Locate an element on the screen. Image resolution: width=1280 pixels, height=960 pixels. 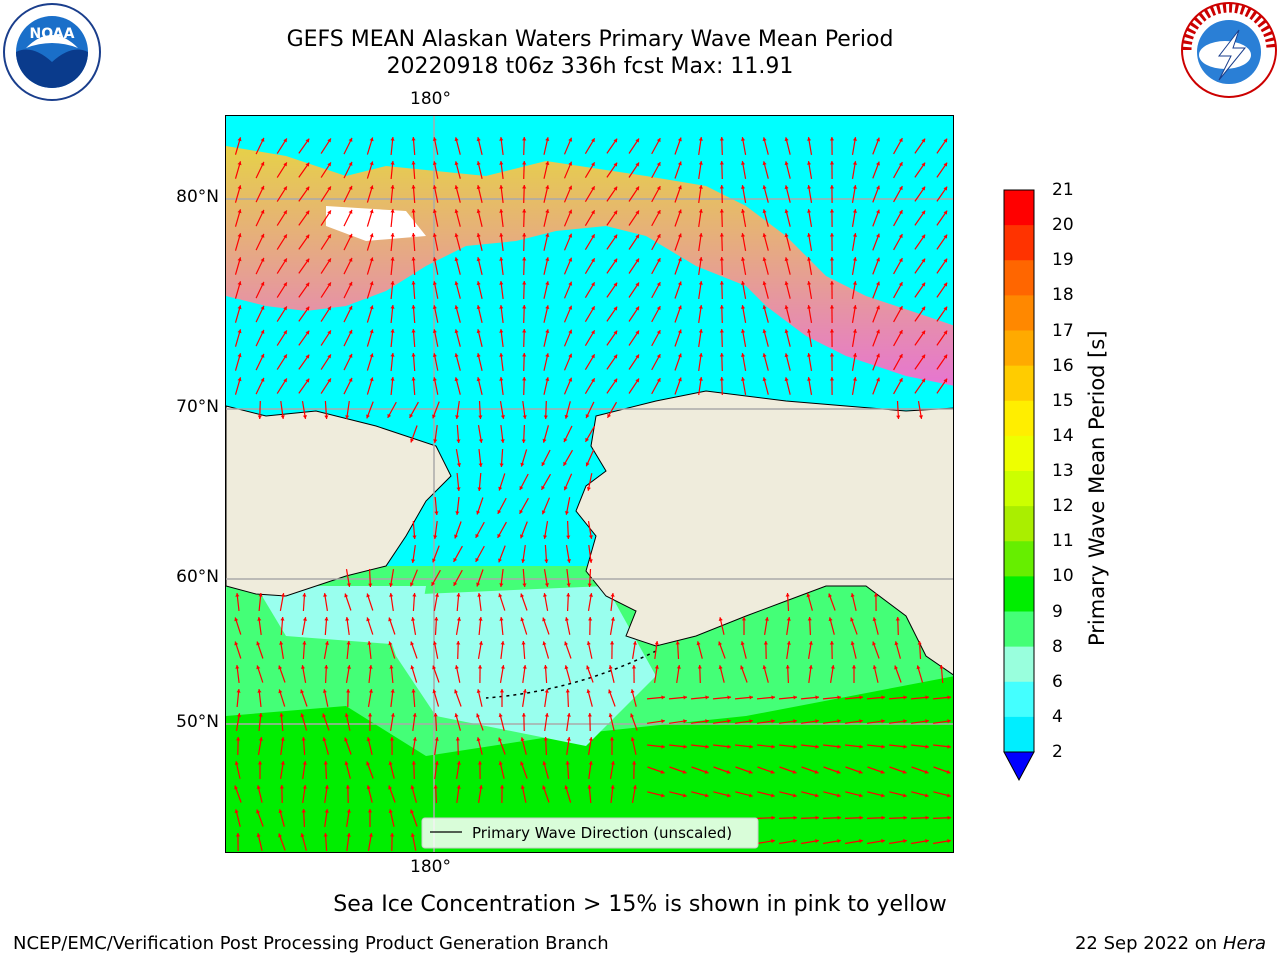
legend-label: Primary Wave Direction (unscaled) is located at coordinates (602, 833).